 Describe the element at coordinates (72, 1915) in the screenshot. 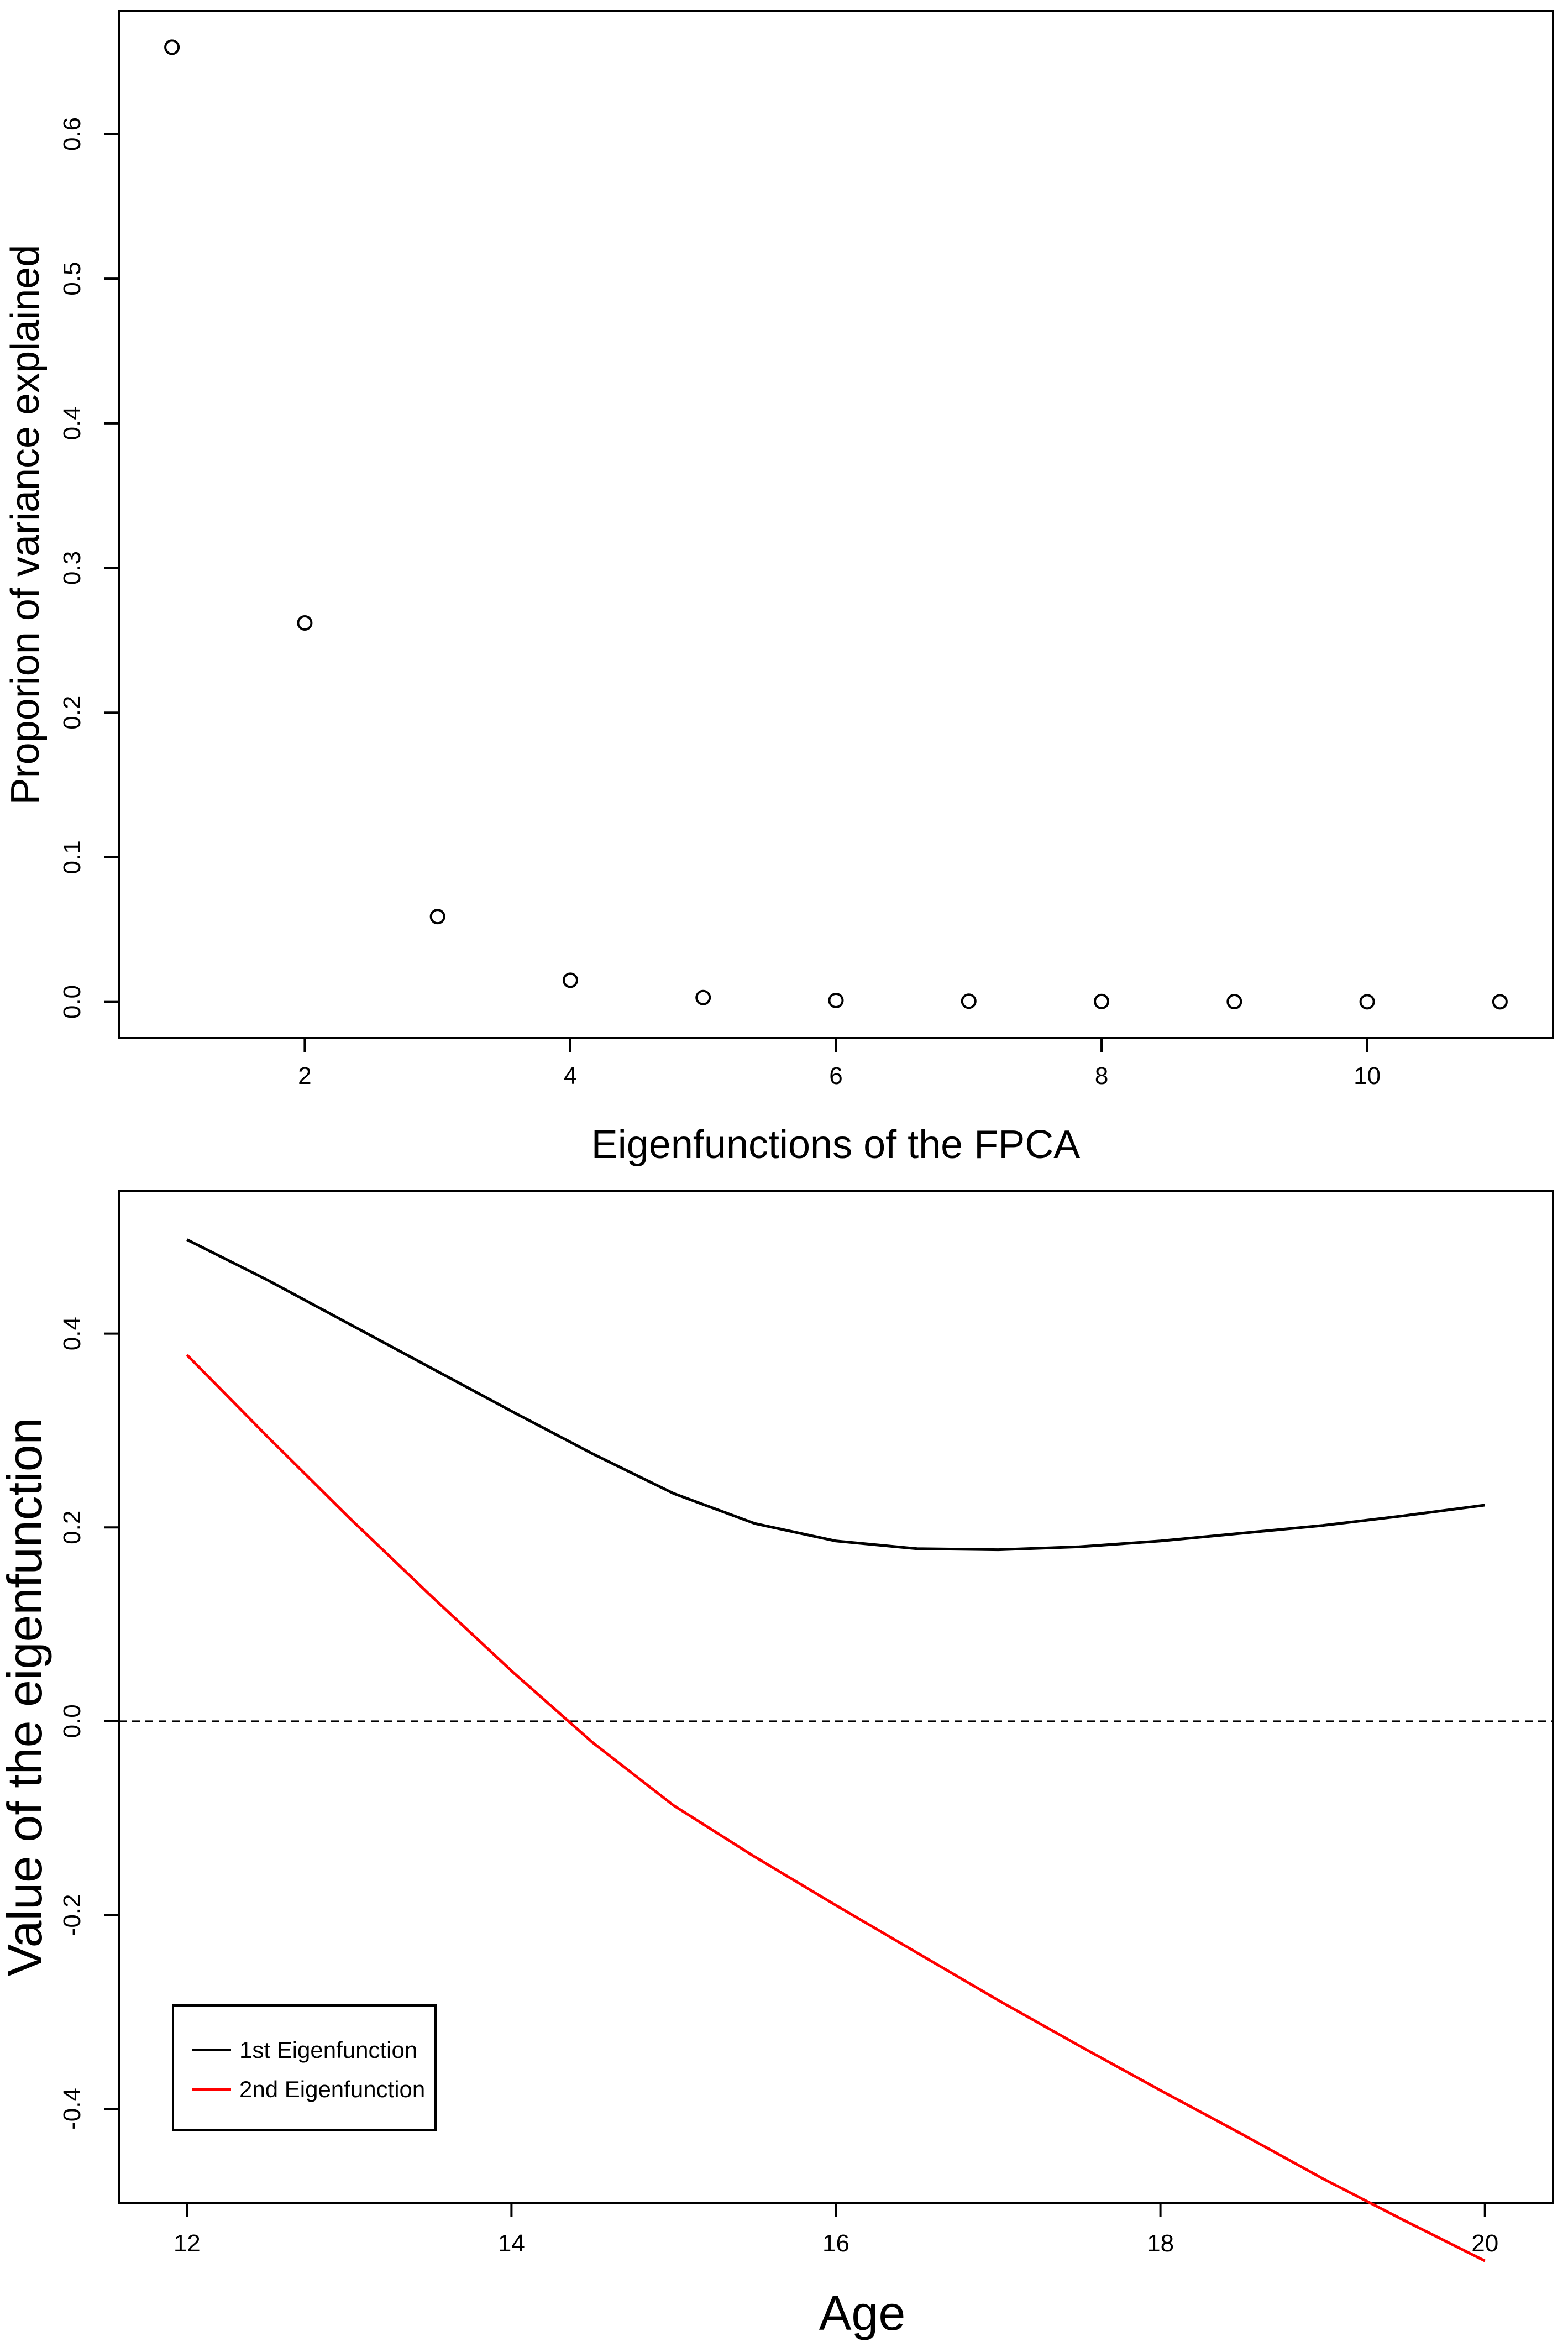

I see `y-tick-label: -0.2` at that location.